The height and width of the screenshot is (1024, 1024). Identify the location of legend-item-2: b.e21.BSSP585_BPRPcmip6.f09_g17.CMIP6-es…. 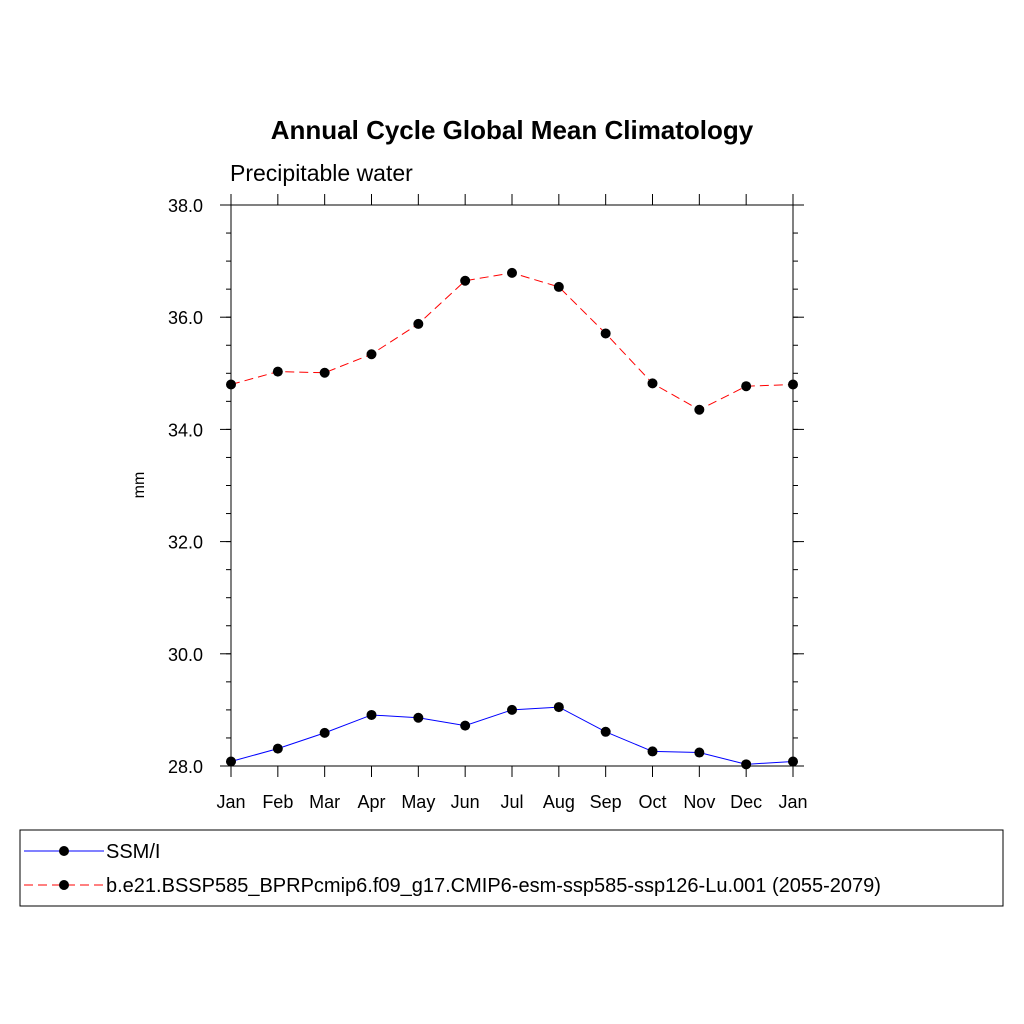
(452, 886).